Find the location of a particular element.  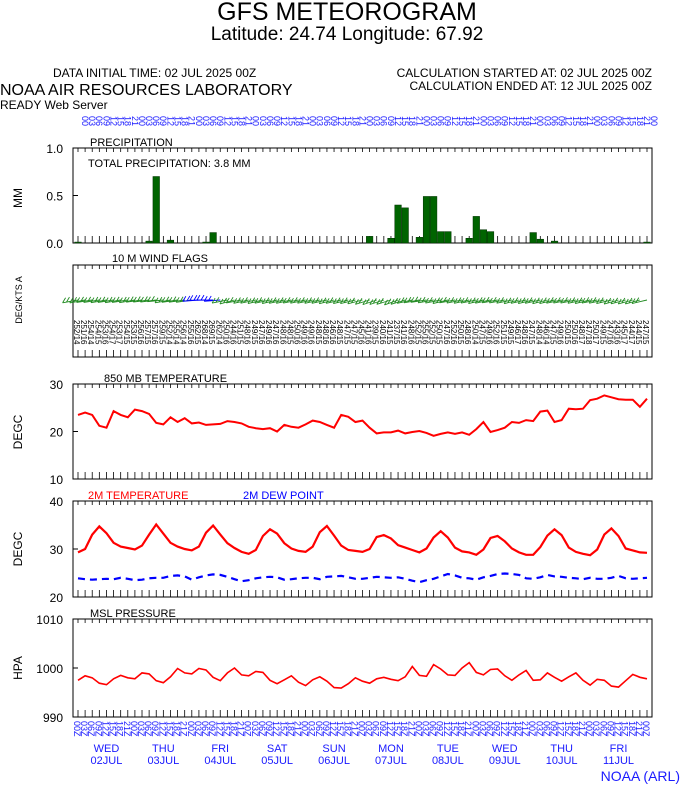

bottom-hour-label: 15Z is located at coordinates (397, 729).